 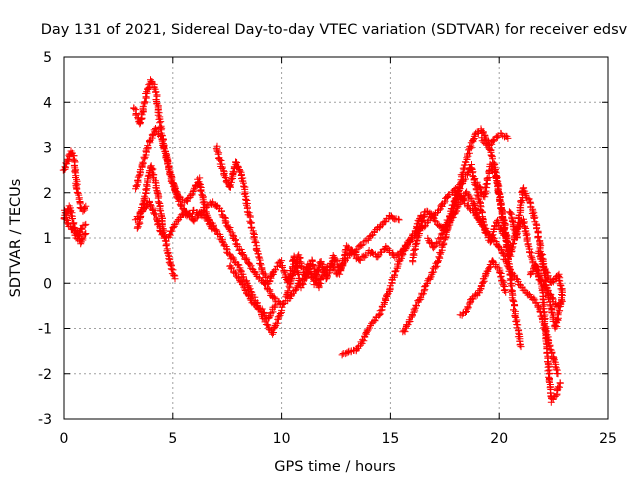 I want to click on y-tick-label: 0, so click(x=47, y=284).